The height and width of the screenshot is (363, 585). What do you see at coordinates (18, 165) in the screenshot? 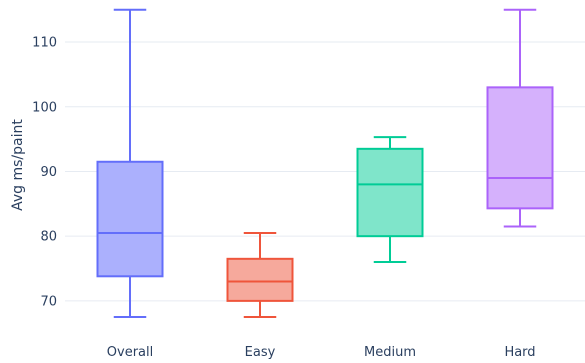
I see `y-axis-title: Avg ms/paint` at bounding box center [18, 165].